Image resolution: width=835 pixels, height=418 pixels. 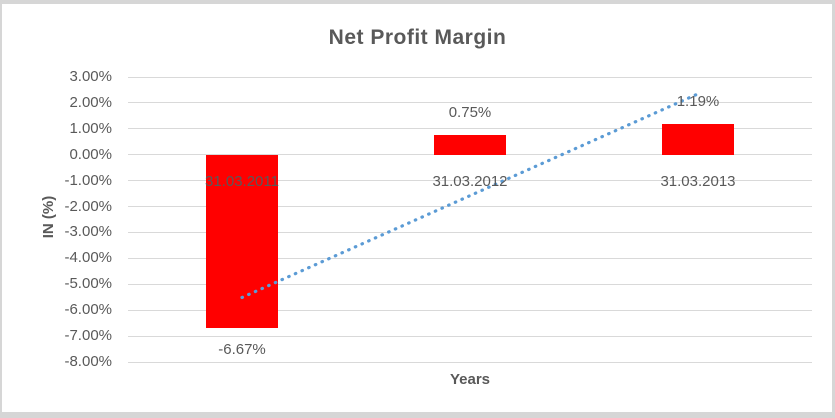 What do you see at coordinates (242, 181) in the screenshot?
I see `category-label: 31.03.2011` at bounding box center [242, 181].